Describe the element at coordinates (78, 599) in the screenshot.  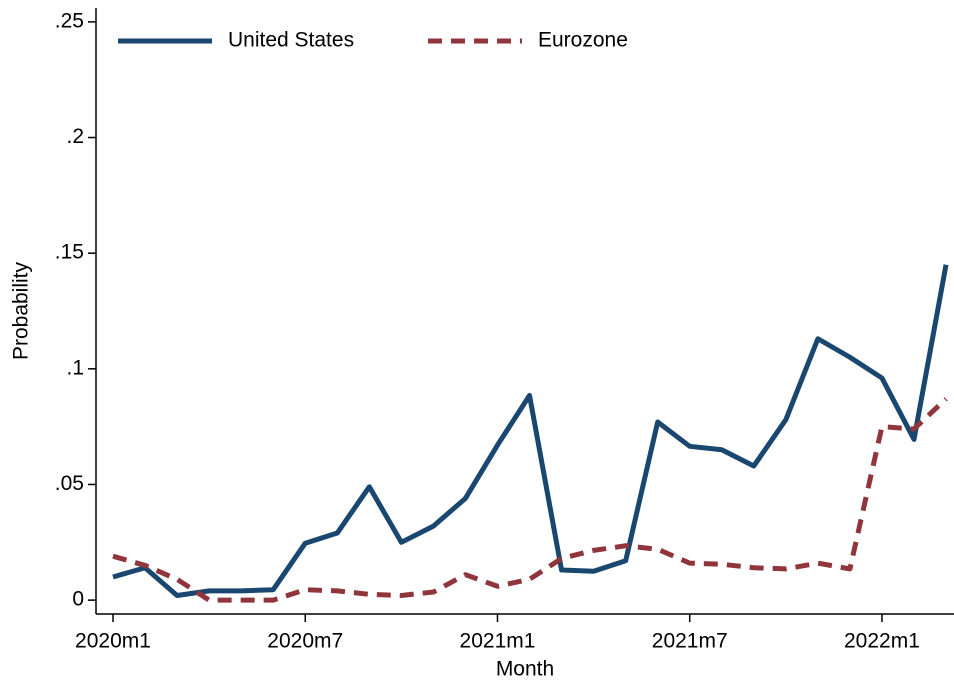
I see `y-tick-label: 0` at that location.